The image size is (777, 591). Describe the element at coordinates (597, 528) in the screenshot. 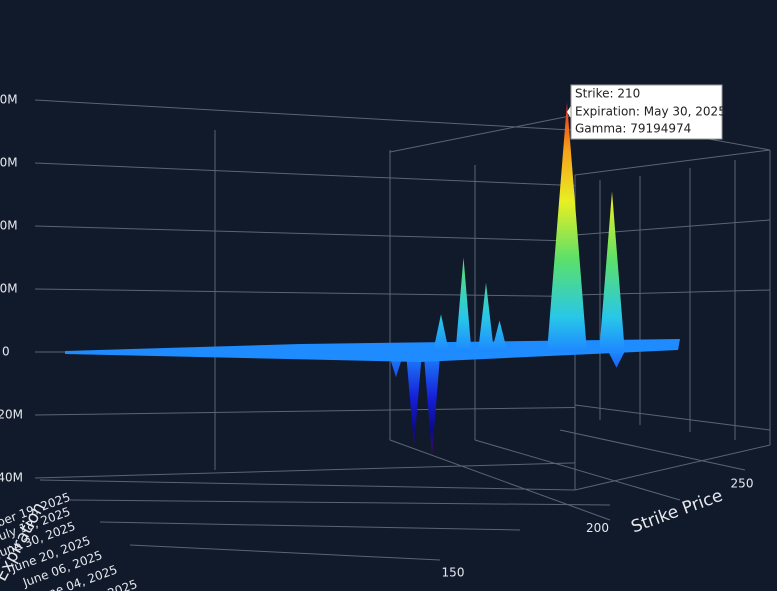

I see `x-tick-label: 200` at that location.